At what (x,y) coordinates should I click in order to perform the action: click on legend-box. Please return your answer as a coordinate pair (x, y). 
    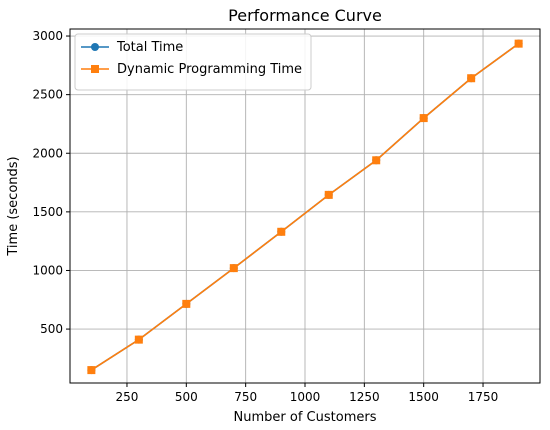
    Looking at the image, I should click on (193, 62).